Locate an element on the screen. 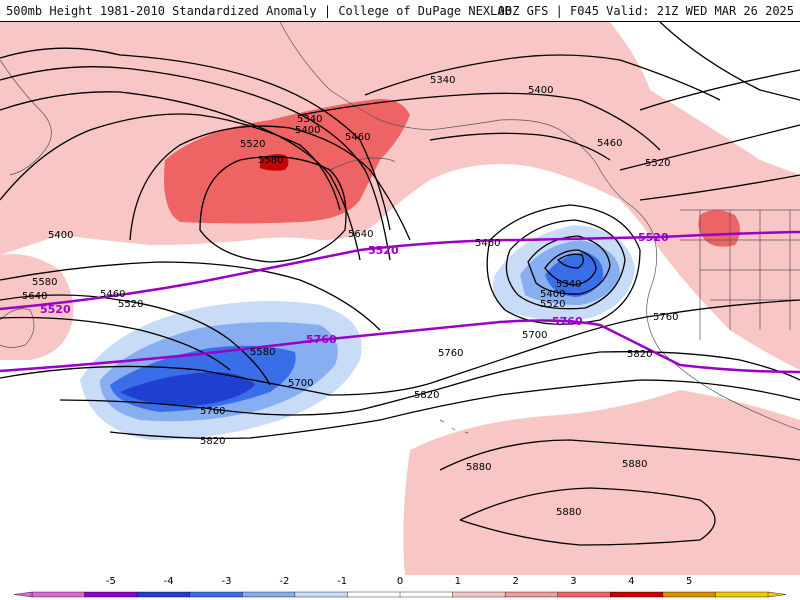  label-5760-c: 5760 is located at coordinates (665, 317).